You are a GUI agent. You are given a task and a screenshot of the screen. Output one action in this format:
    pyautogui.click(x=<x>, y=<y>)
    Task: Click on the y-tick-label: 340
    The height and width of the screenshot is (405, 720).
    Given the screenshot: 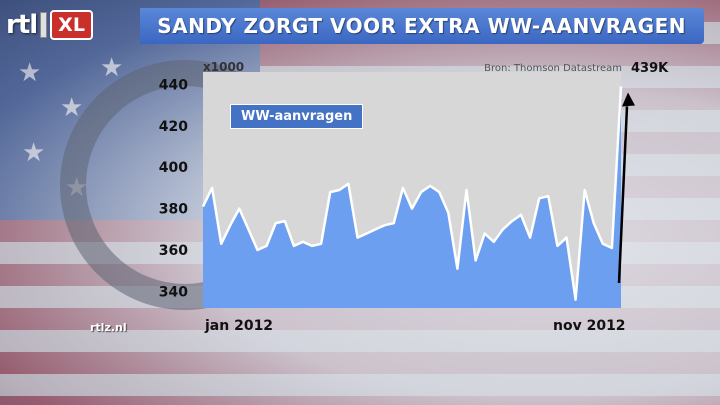 What is the action you would take?
    pyautogui.click(x=173, y=292)
    